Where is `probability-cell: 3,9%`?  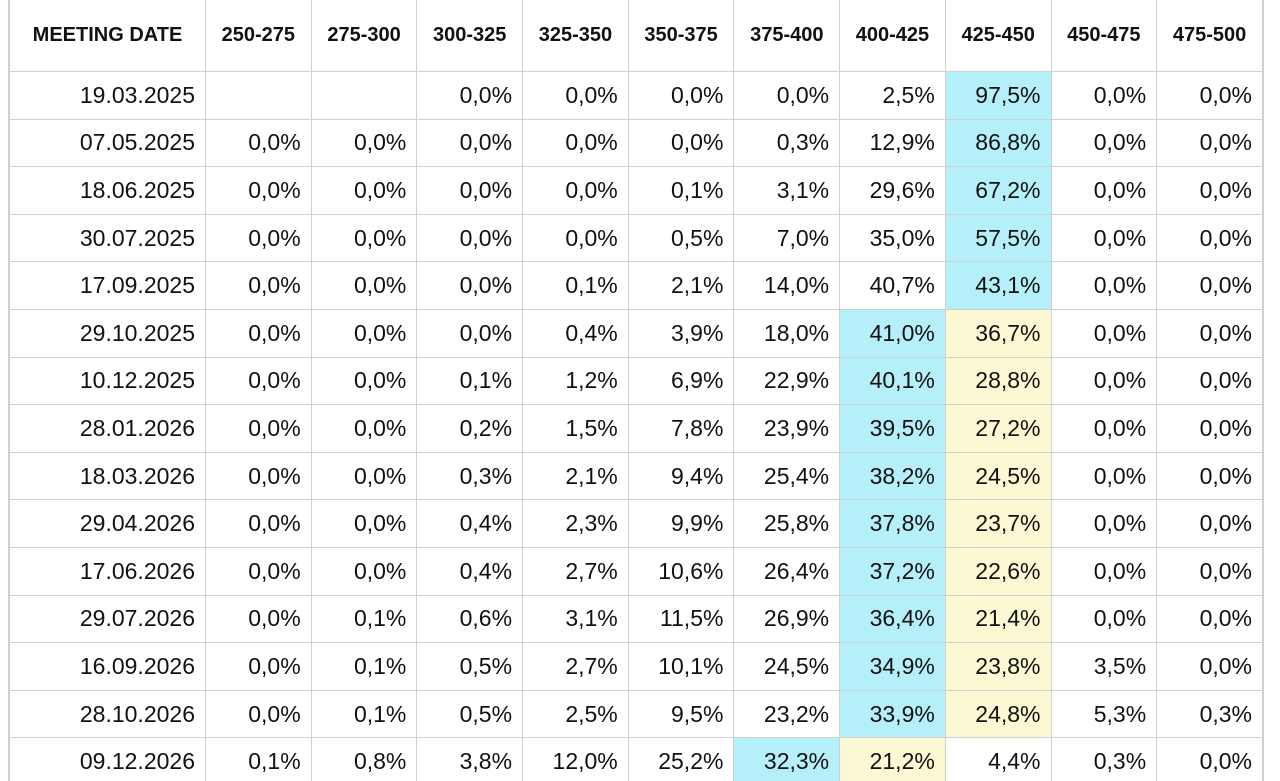
probability-cell: 3,9% is located at coordinates (681, 333).